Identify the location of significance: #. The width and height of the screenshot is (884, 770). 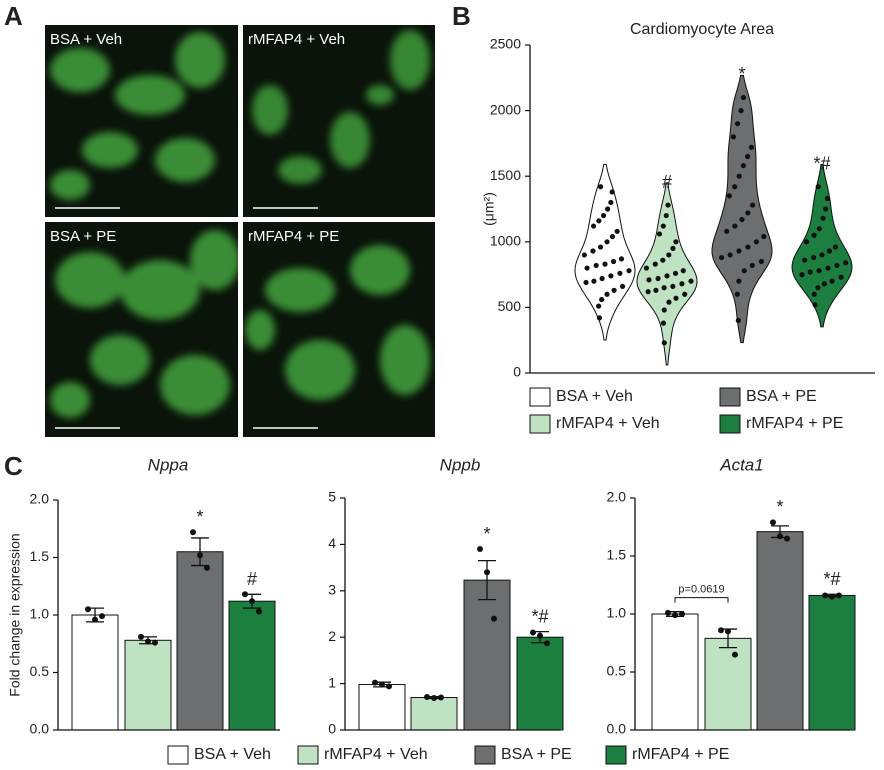
(252, 579).